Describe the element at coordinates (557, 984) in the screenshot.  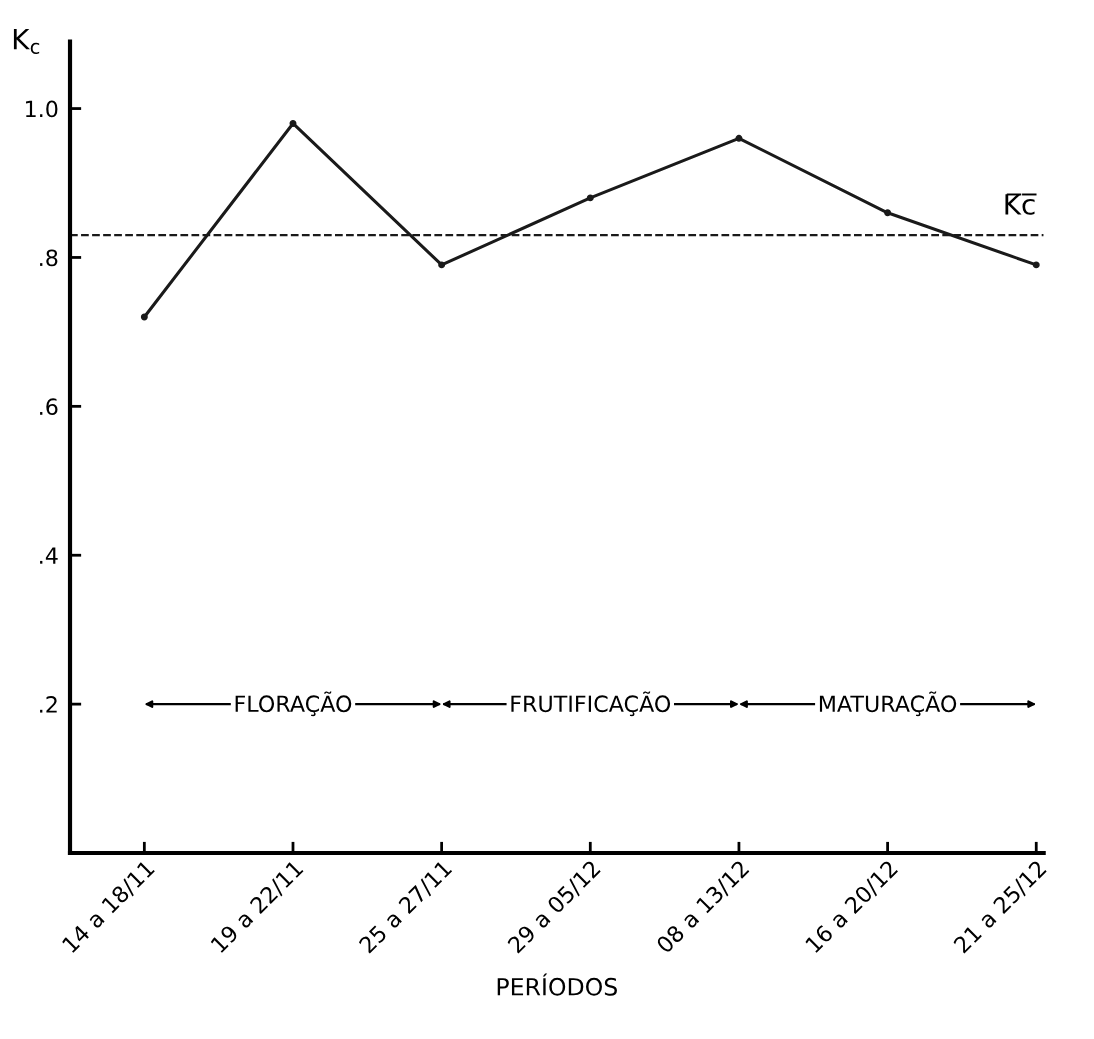
I see `x-axis-title: PERÍODOS` at that location.